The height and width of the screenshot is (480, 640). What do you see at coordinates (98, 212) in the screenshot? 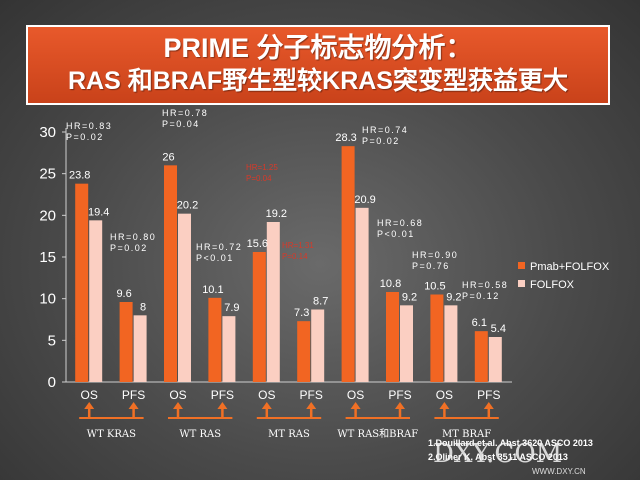
I see `value-label-folfox: 19.4` at bounding box center [98, 212].